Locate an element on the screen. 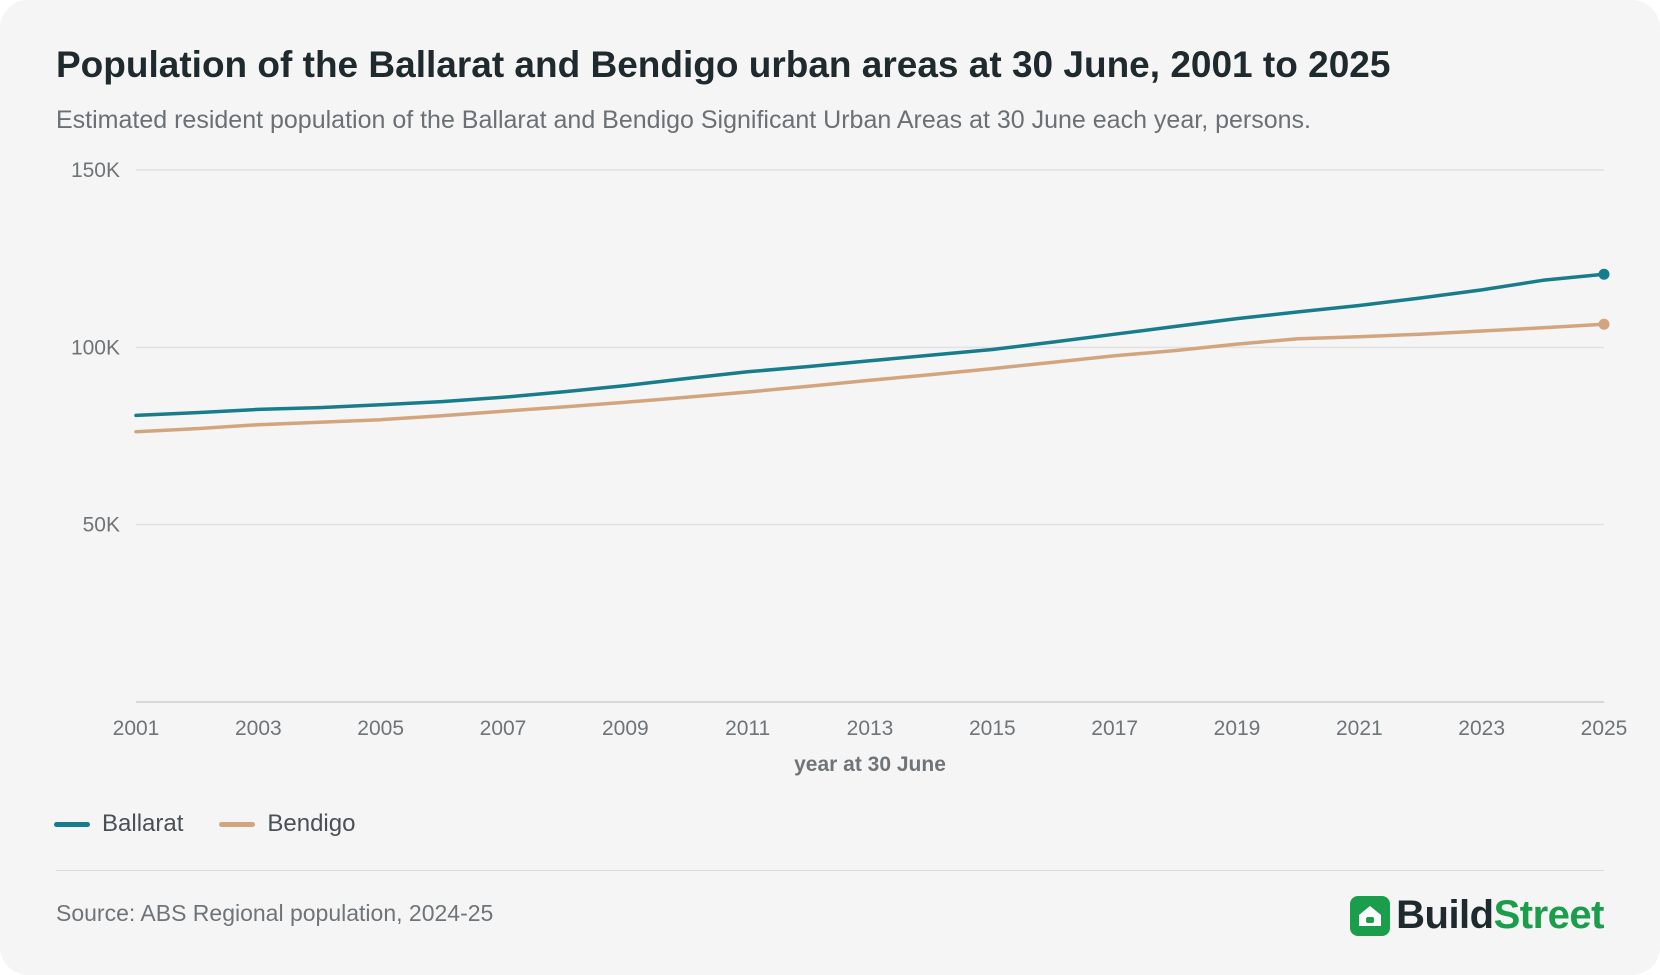 The image size is (1660, 975). y-tick-label: 150K is located at coordinates (95, 170).